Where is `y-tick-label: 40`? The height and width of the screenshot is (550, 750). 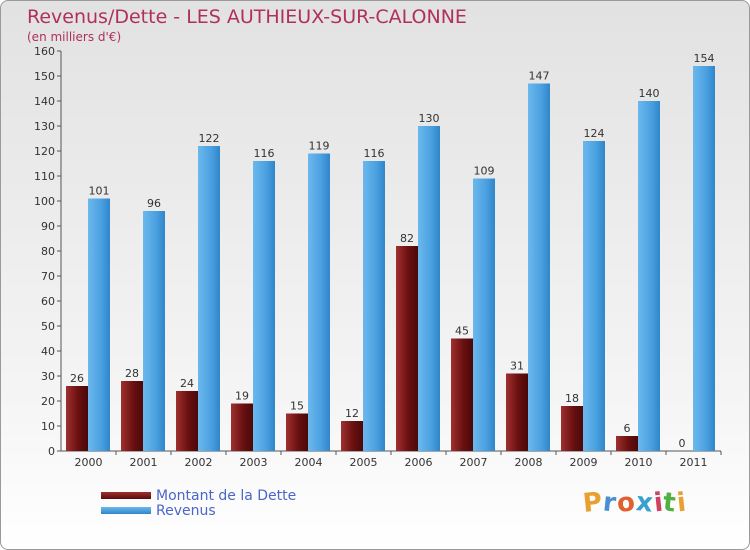 y-tick-label: 40 is located at coordinates (48, 351).